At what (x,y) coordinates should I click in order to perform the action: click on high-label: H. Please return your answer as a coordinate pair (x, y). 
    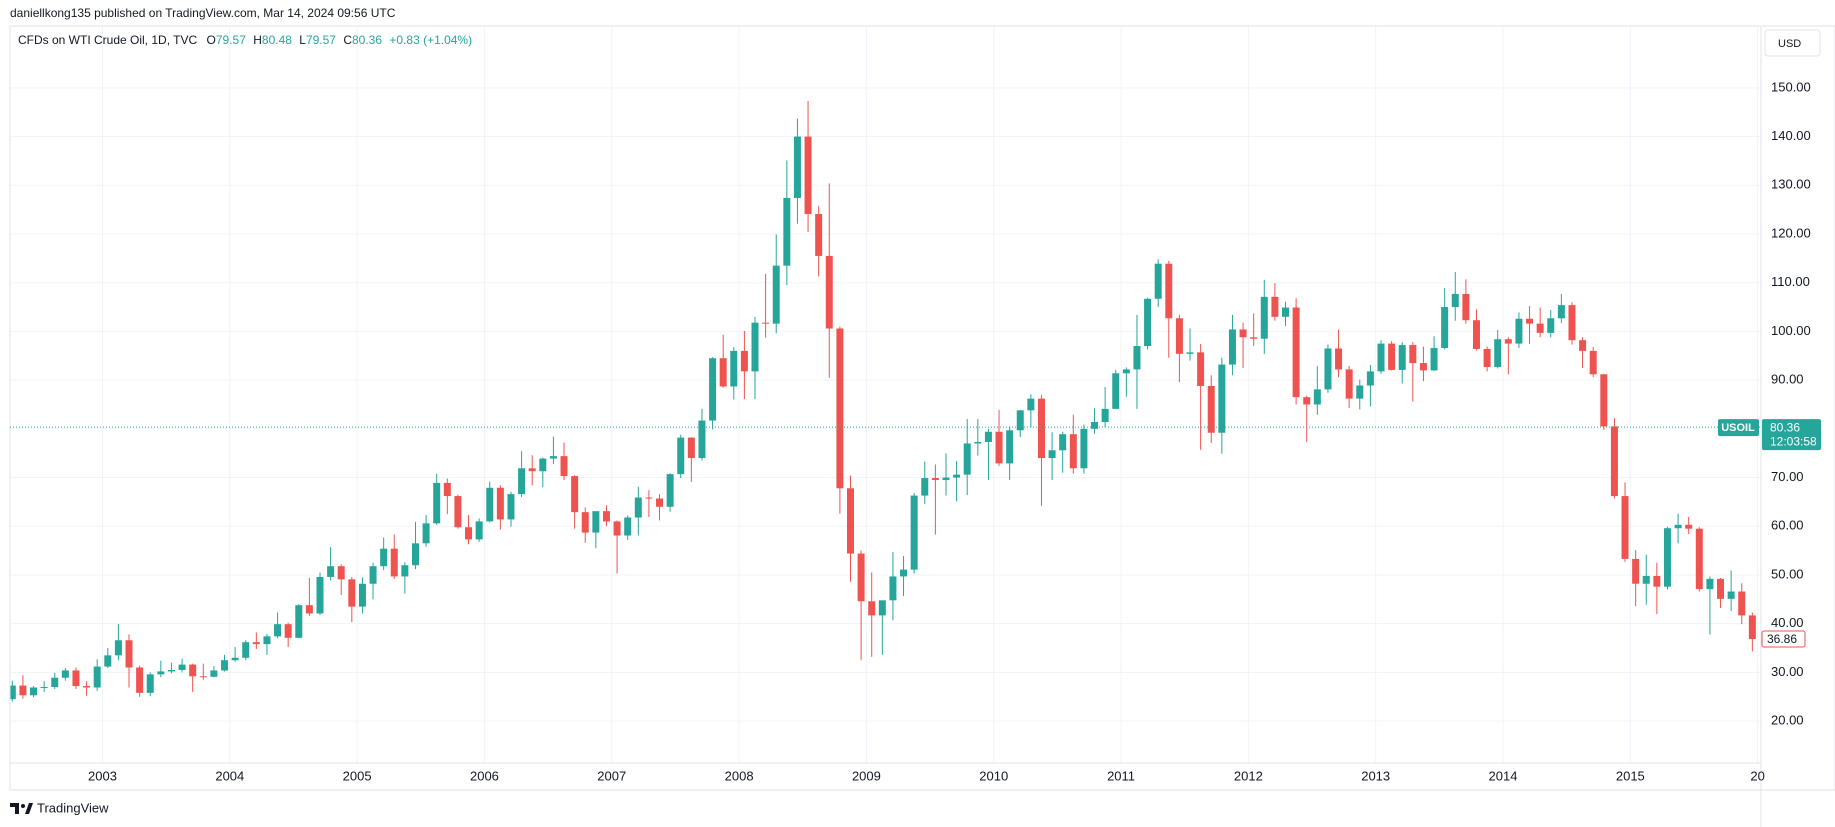
    Looking at the image, I should click on (257, 40).